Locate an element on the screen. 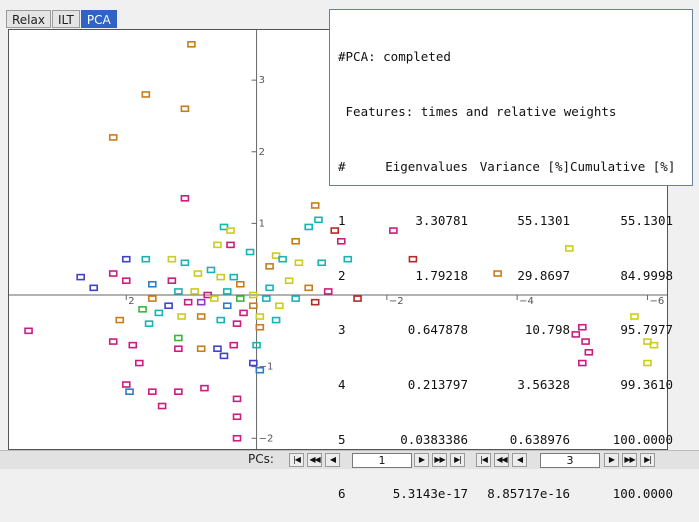 The image size is (699, 522). pc1-last-button: ▶| is located at coordinates (457, 460).